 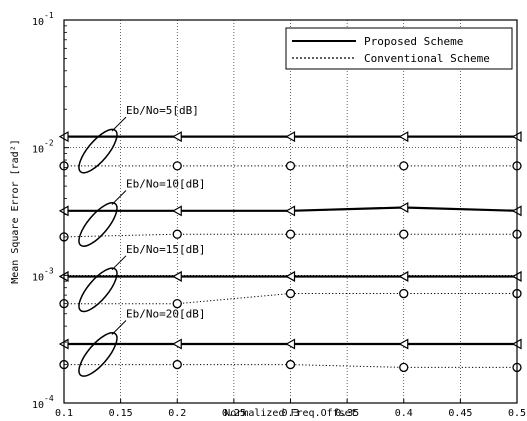 What do you see at coordinates (43, 147) in the screenshot?
I see `y-tick-label: 10⁻²` at bounding box center [43, 147].